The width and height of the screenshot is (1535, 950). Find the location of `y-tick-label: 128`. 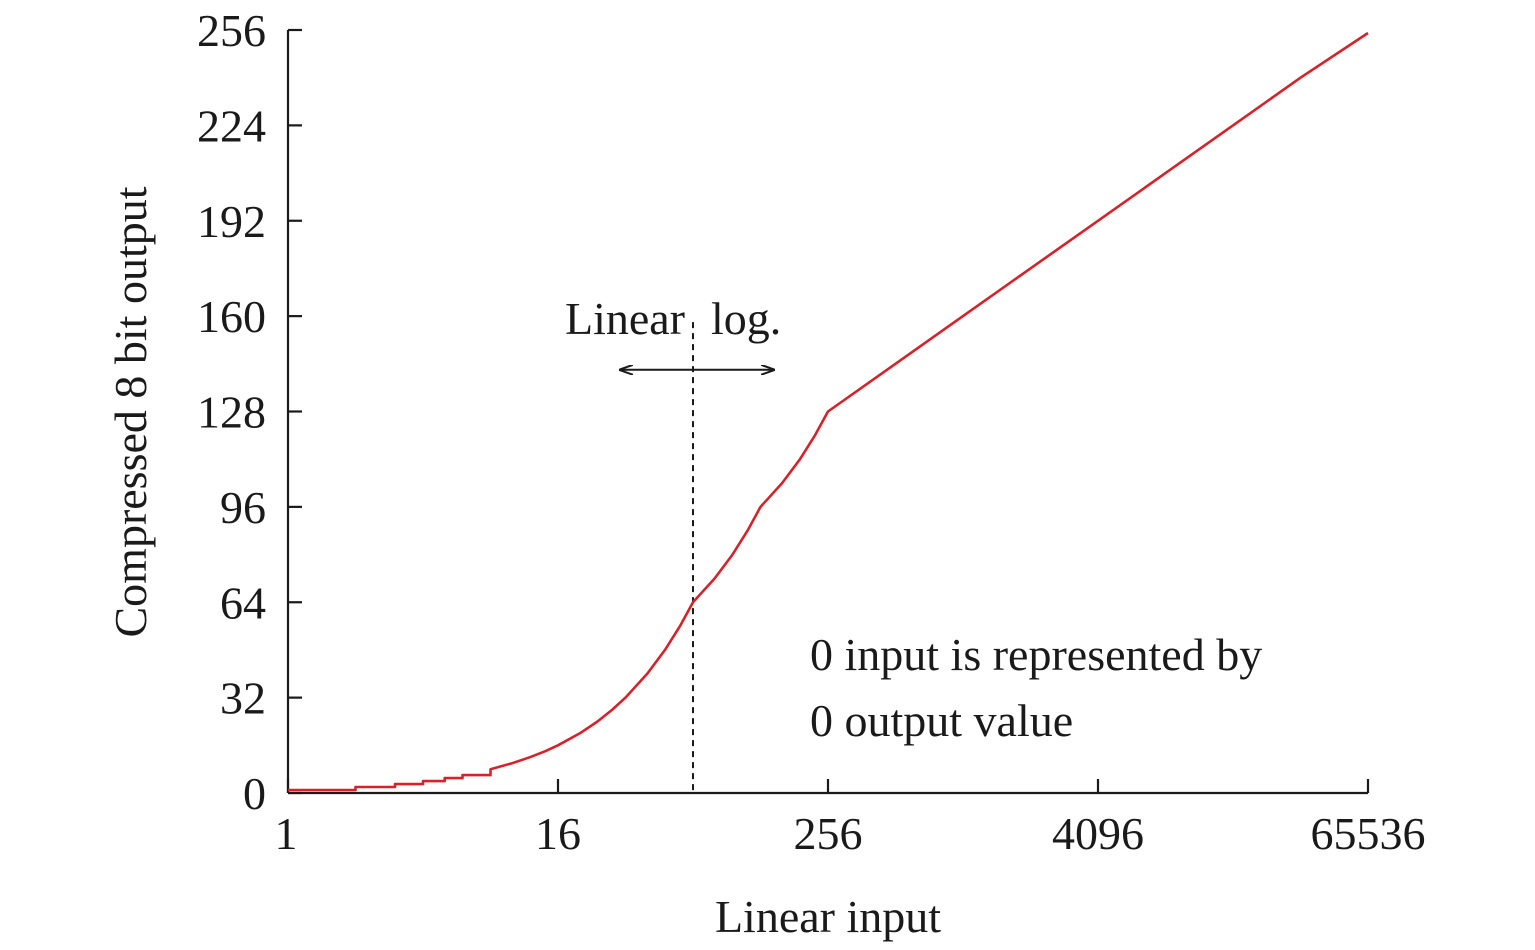

y-tick-label: 128 is located at coordinates (231, 412).